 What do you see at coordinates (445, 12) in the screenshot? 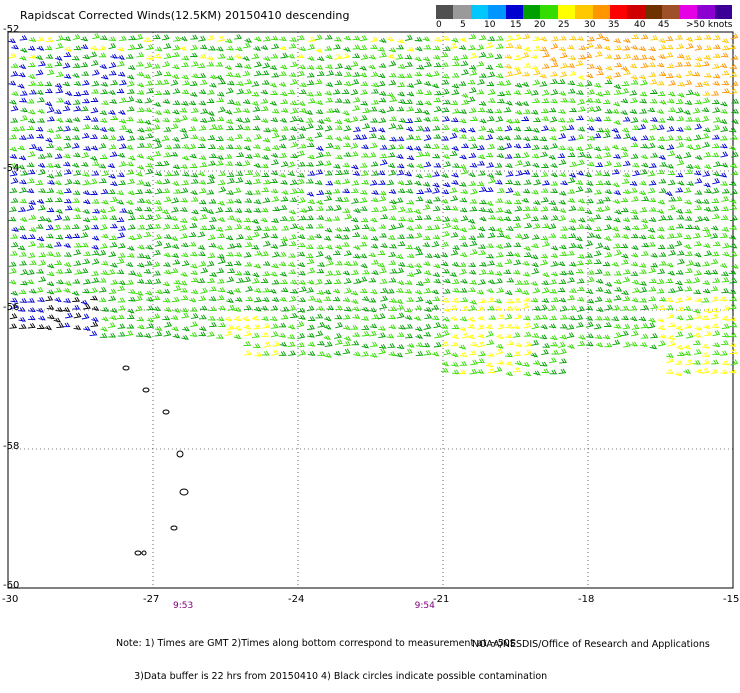
I see `scale-swatch` at bounding box center [445, 12].